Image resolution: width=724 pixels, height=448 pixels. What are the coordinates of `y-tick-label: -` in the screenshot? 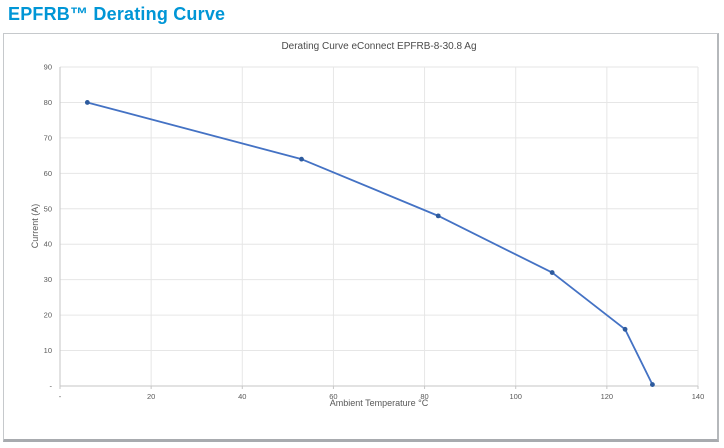 It's located at (51, 386).